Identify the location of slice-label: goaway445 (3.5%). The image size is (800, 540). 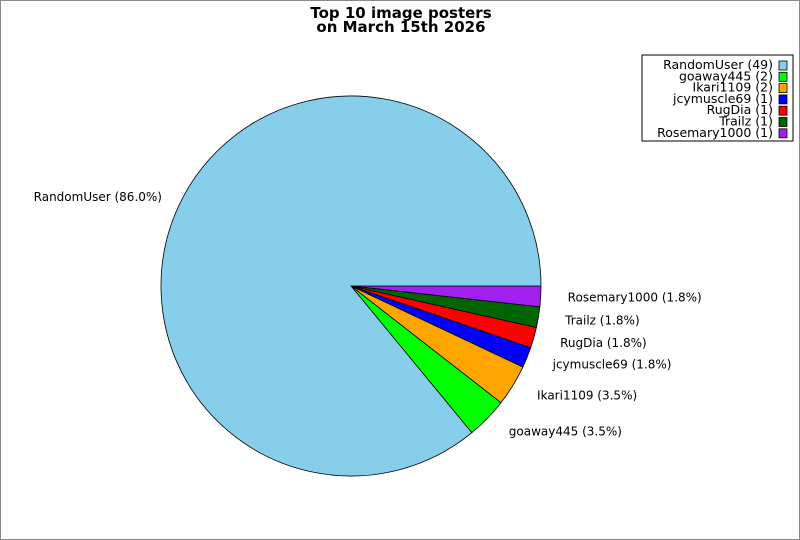
(565, 432).